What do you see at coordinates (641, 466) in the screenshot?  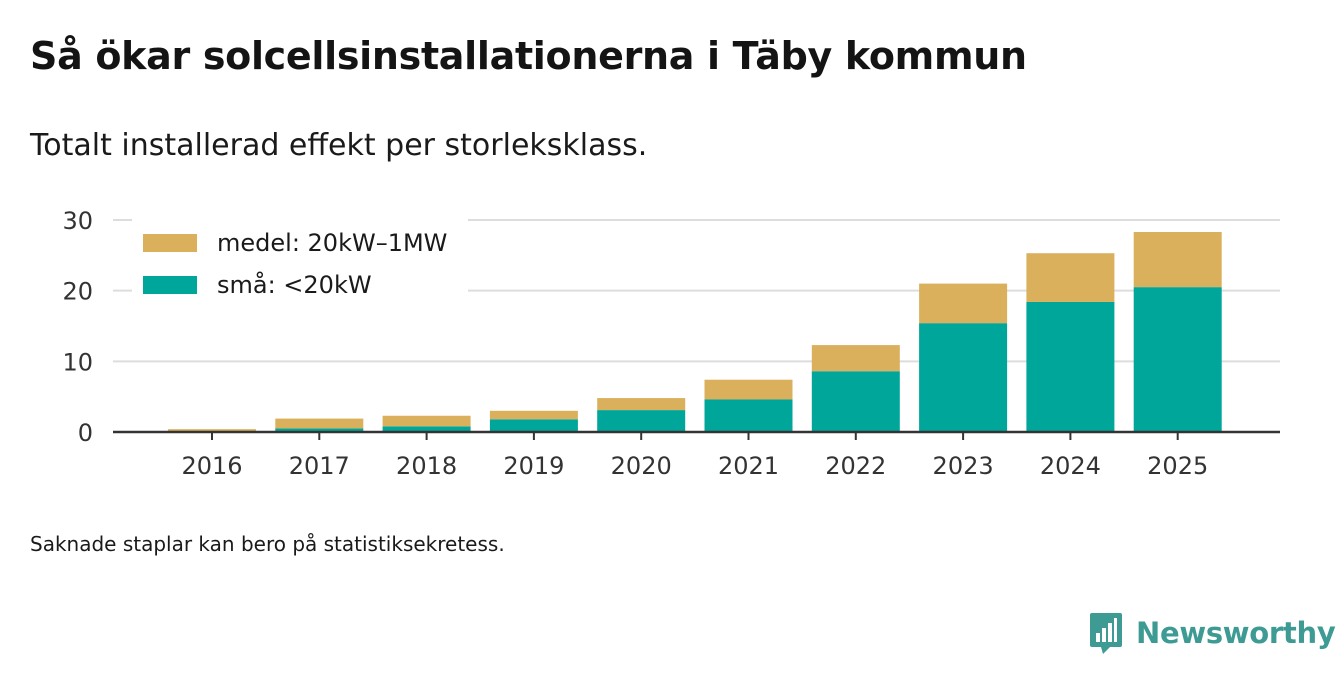 I see `x-tick-label: 2020` at bounding box center [641, 466].